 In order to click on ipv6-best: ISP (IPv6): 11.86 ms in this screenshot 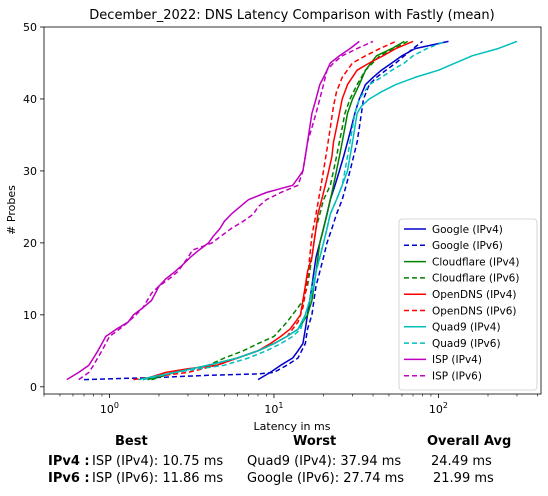, I will do `click(158, 478)`.